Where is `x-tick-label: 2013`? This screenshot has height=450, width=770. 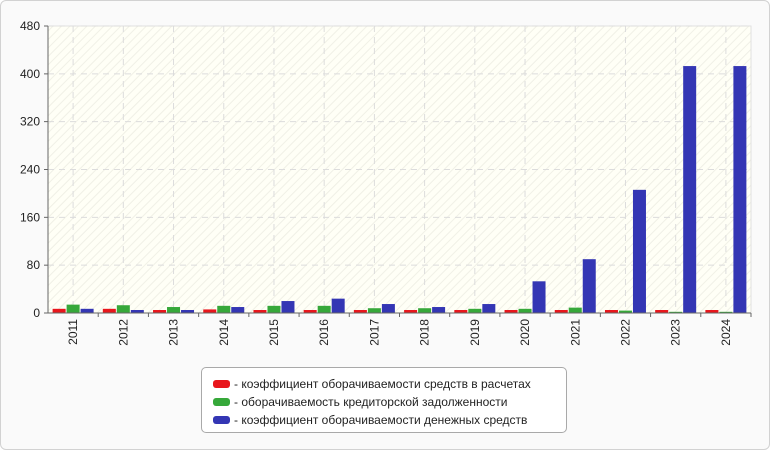
x-tick-label: 2013 is located at coordinates (174, 332).